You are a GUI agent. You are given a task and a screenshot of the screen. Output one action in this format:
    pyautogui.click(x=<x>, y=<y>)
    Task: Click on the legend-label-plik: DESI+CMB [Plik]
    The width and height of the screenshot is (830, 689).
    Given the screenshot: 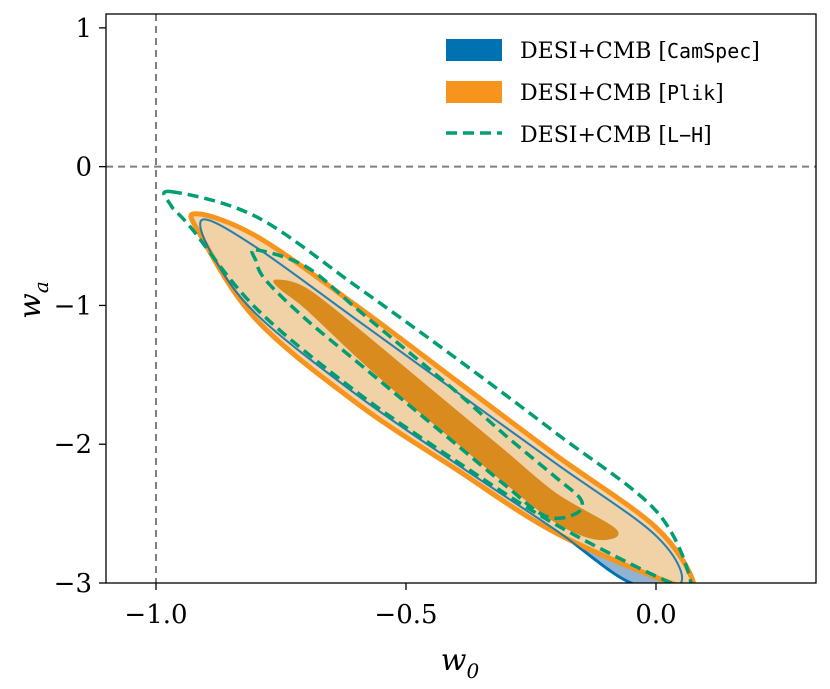 What is the action you would take?
    pyautogui.click(x=622, y=93)
    